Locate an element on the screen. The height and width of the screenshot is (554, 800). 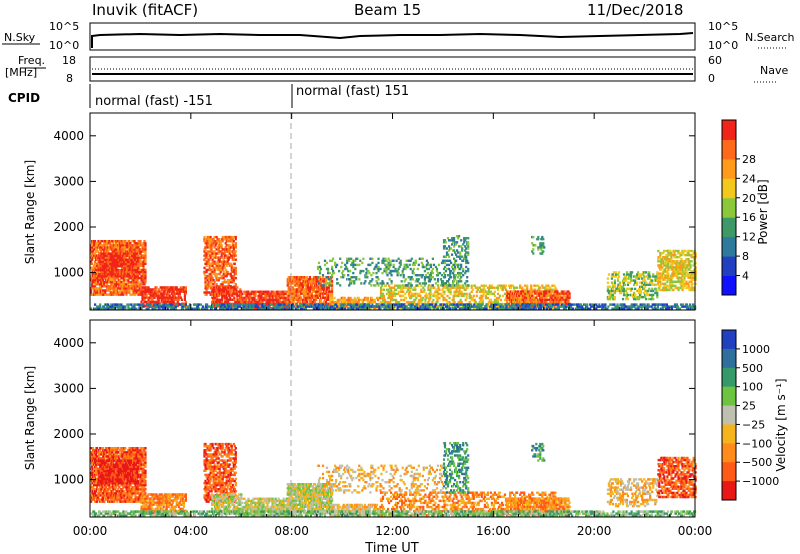
freq-label: Freq. is located at coordinates (31, 60).